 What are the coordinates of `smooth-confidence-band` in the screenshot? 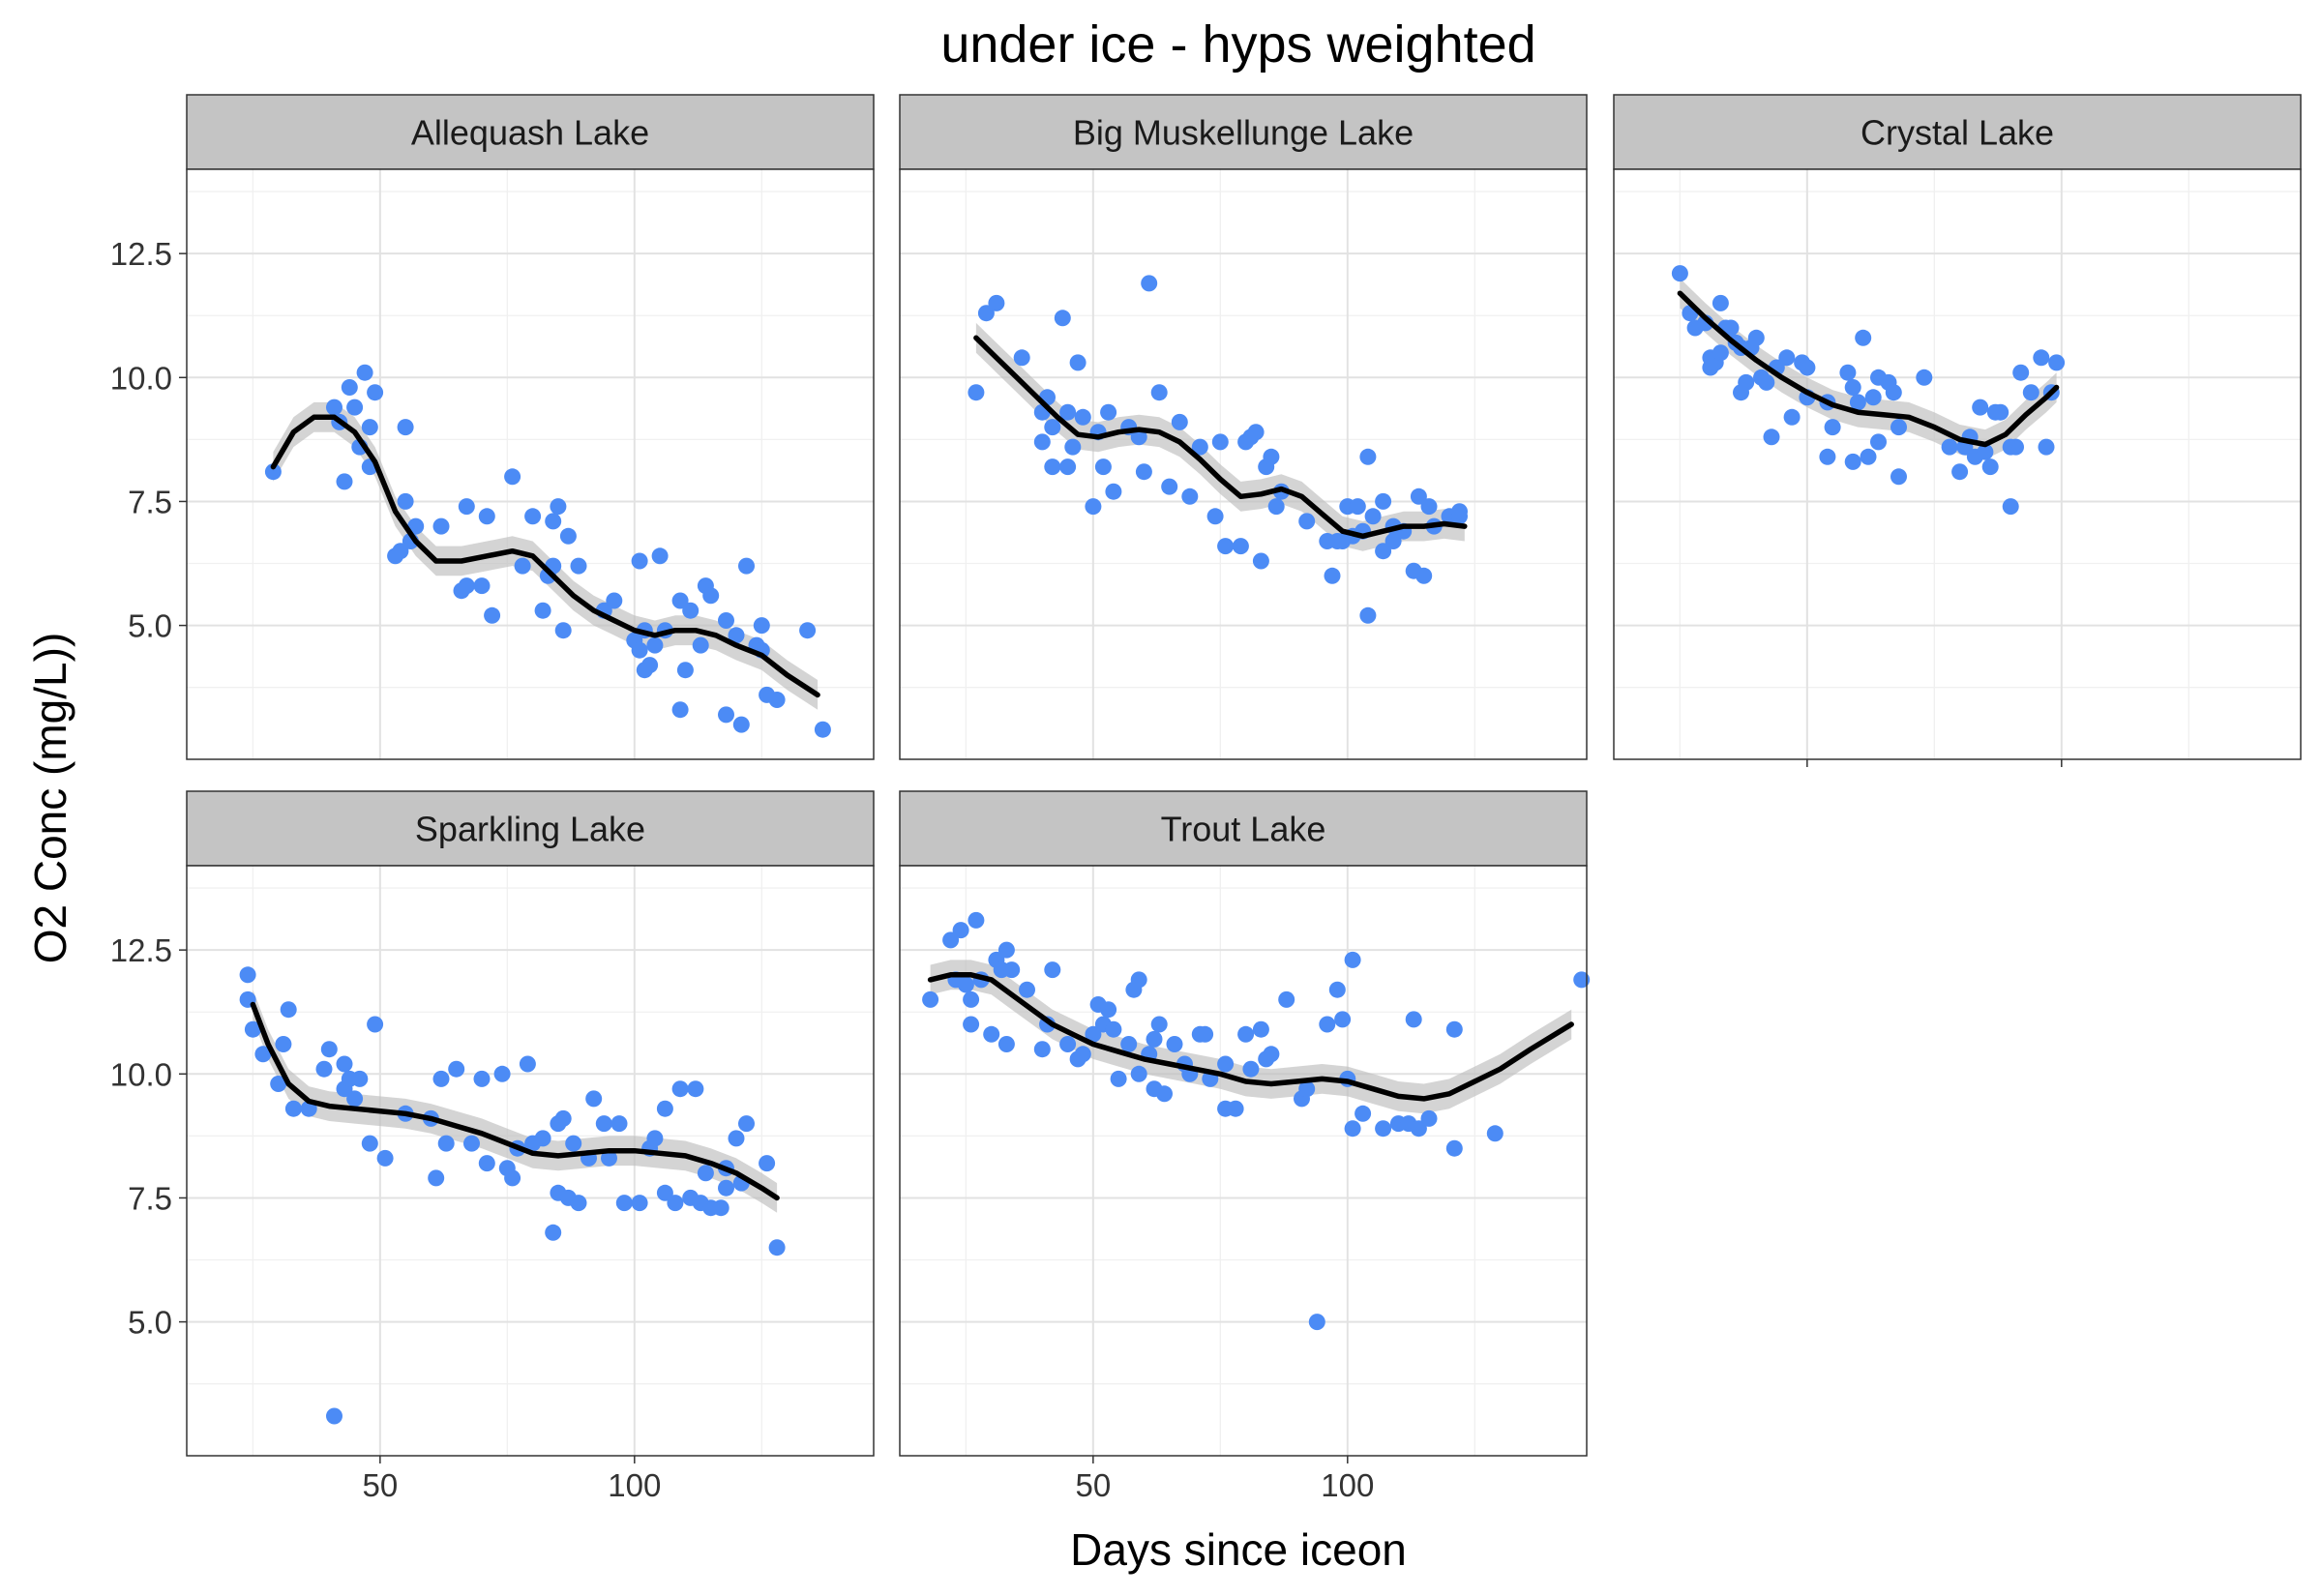 It's located at (515, 1101).